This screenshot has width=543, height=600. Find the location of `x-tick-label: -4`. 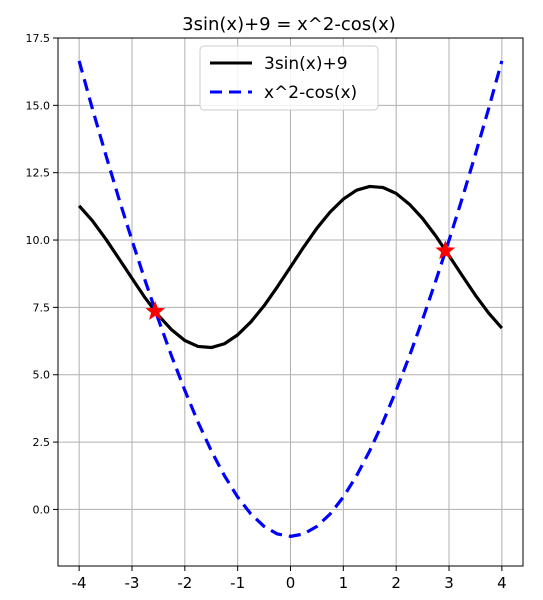

x-tick-label: -4 is located at coordinates (79, 583).